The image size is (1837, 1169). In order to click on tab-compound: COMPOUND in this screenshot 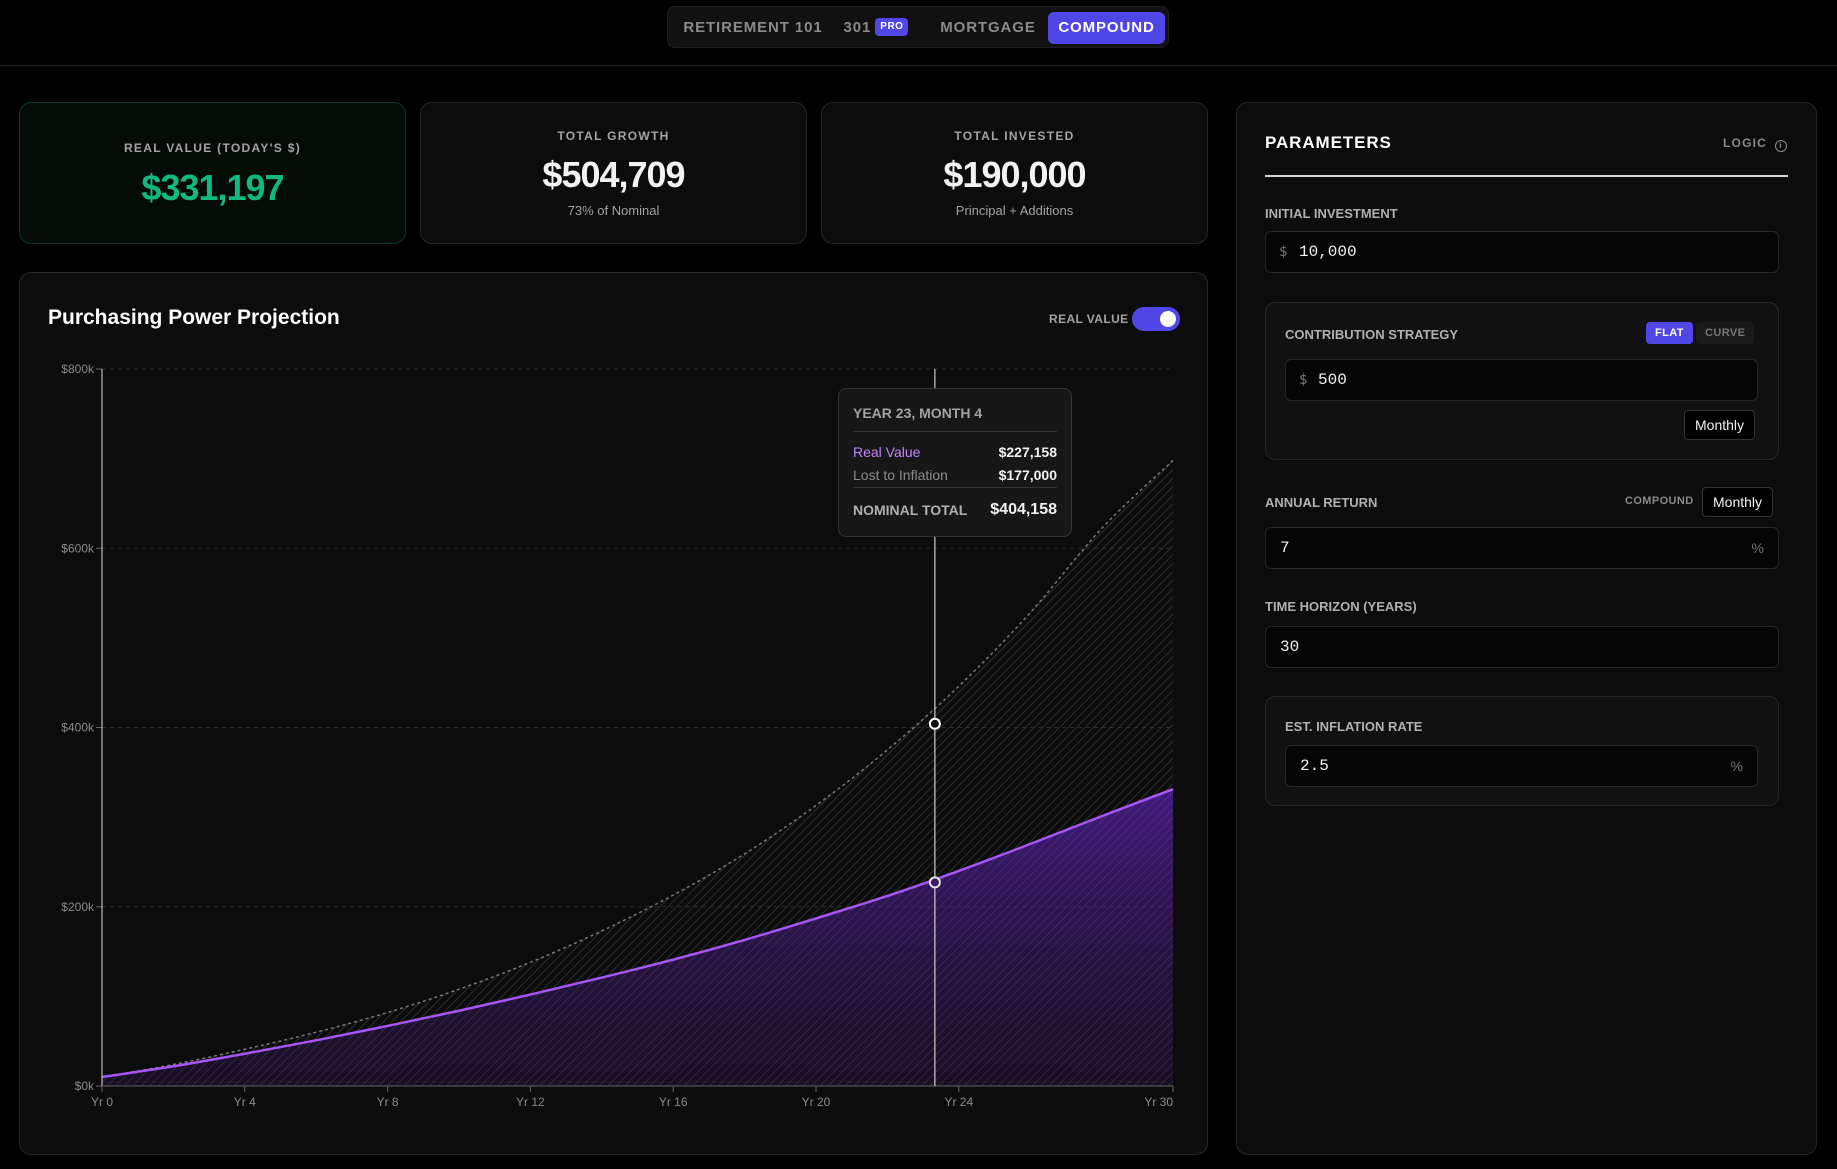, I will do `click(1106, 28)`.